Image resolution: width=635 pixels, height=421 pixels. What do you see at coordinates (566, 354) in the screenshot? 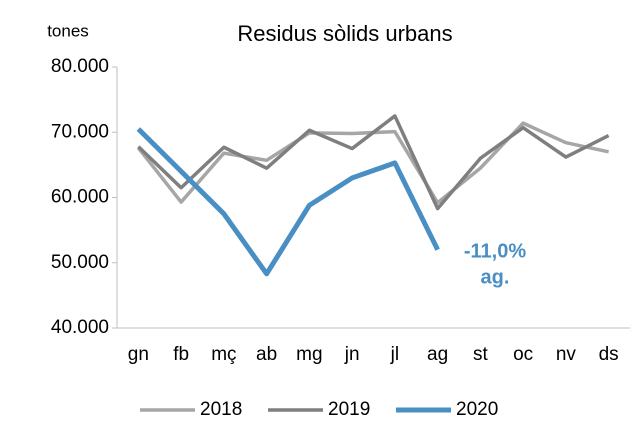
I see `x-tick-label: nv` at bounding box center [566, 354].